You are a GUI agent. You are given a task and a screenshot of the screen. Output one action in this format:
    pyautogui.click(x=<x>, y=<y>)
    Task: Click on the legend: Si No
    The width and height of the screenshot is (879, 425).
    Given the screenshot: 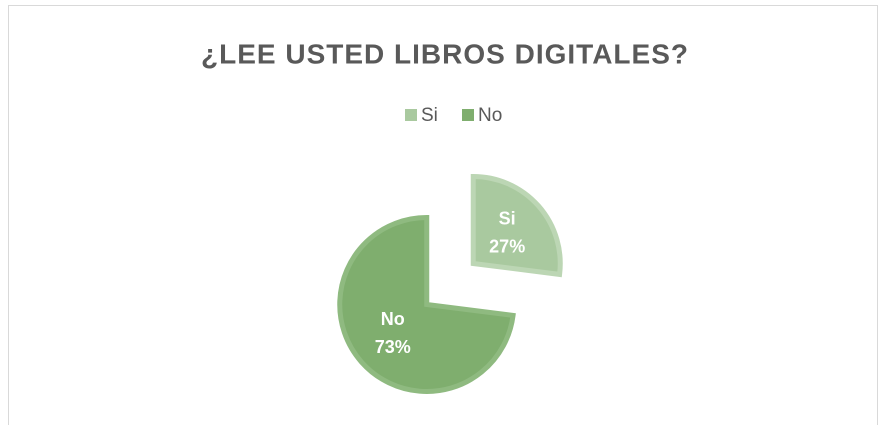 What is the action you would take?
    pyautogui.click(x=453, y=115)
    